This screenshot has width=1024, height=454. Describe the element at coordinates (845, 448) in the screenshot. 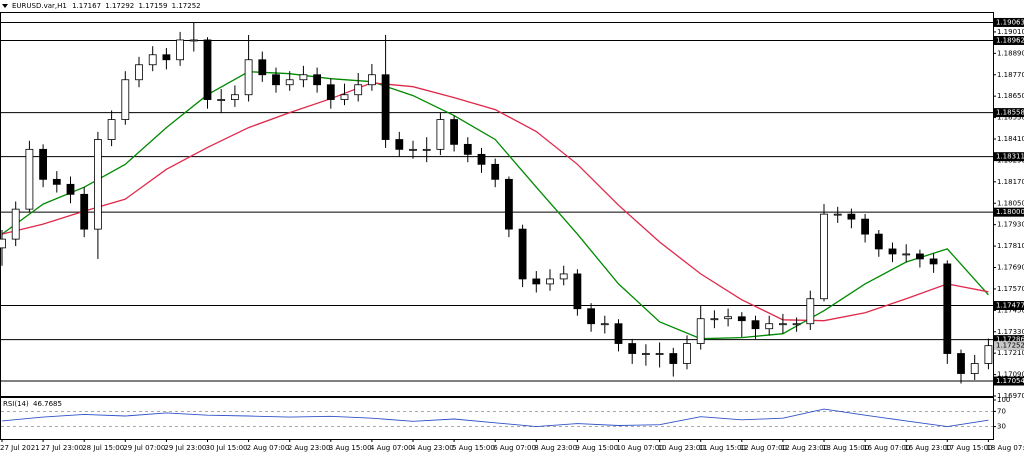

I see `x-tick-label: 13 Aug 15:00` at that location.